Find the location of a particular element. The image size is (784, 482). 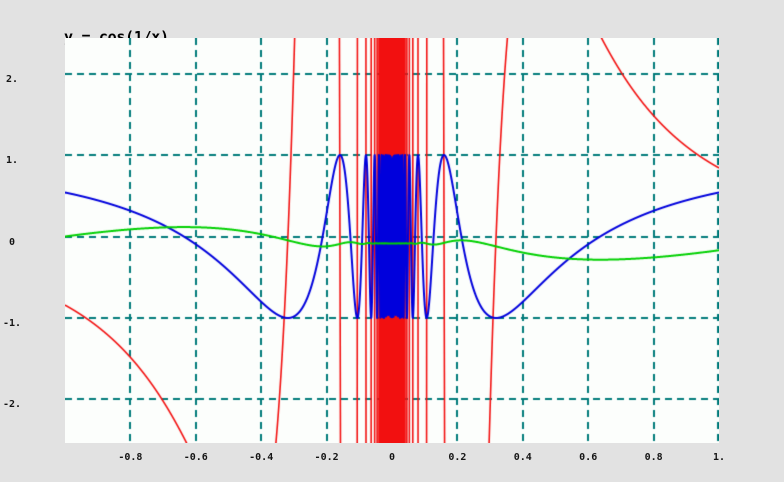

x-tick-label: 0.4 is located at coordinates (522, 457).